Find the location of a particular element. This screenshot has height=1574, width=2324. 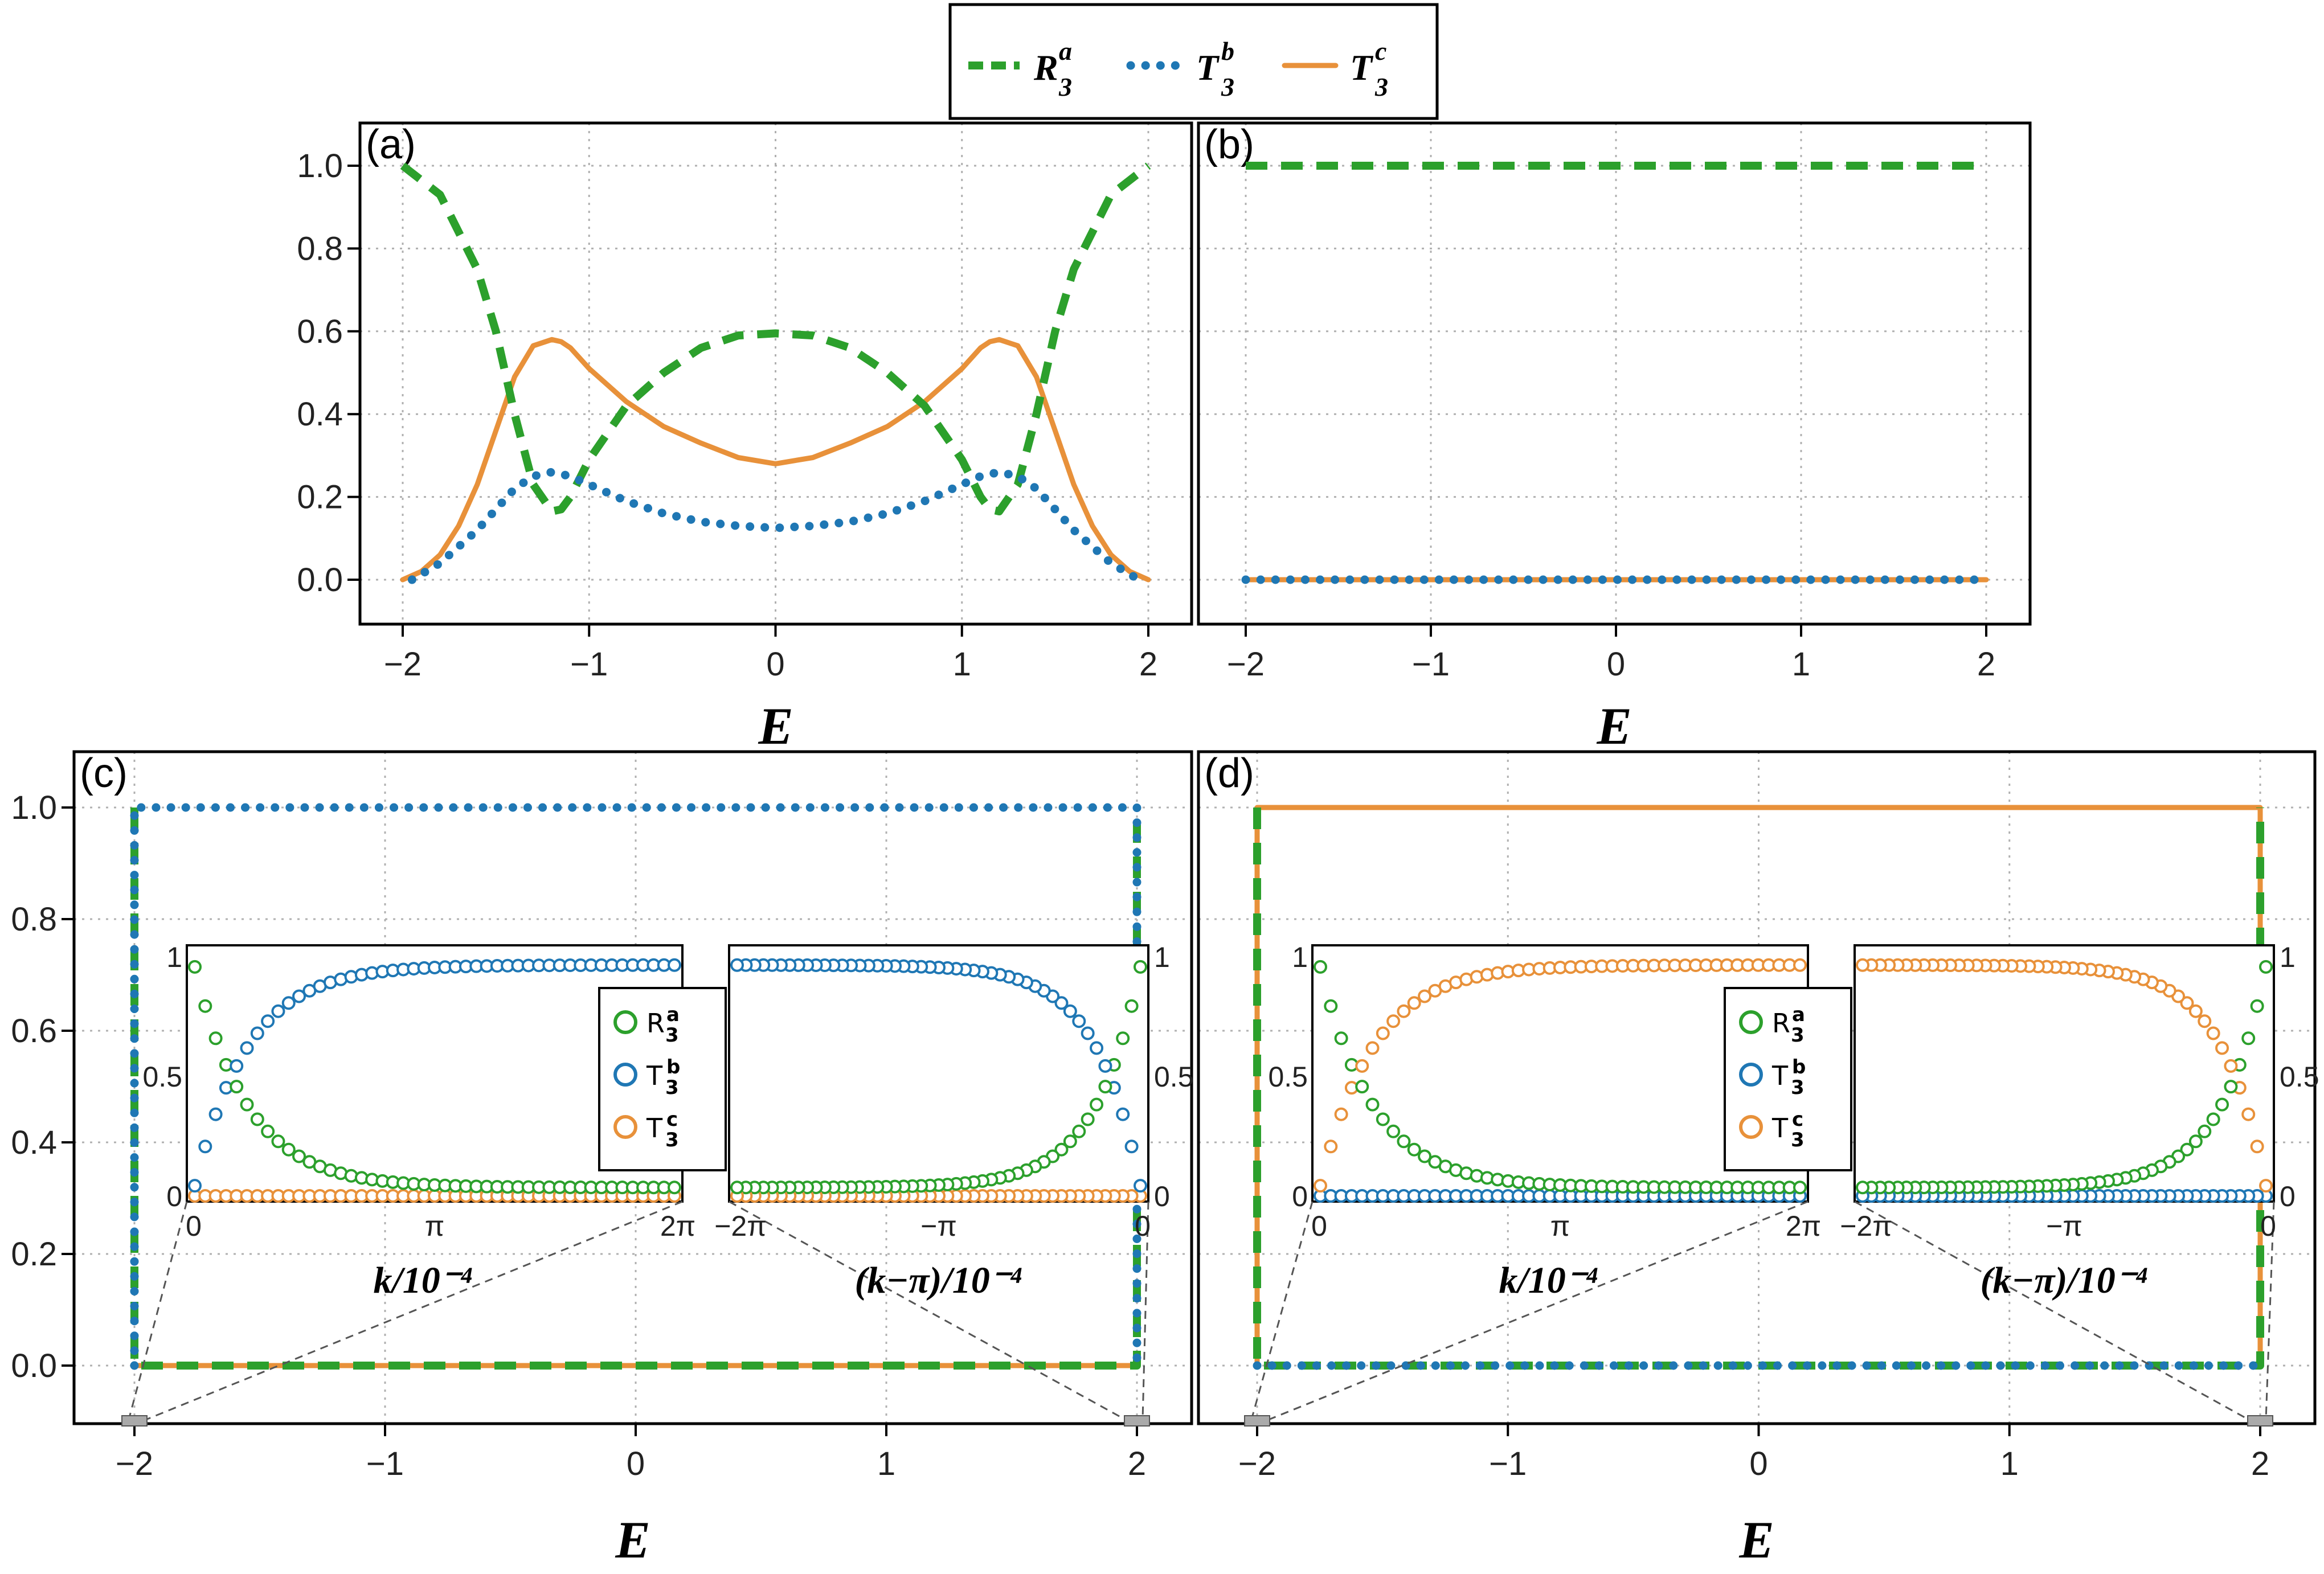

inset-x-tick: π is located at coordinates (1560, 1226).